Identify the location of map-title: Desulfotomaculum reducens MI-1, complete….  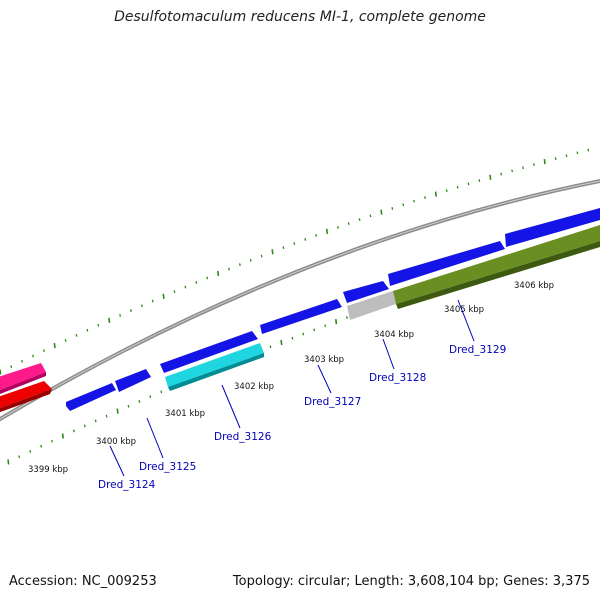
(300, 17).